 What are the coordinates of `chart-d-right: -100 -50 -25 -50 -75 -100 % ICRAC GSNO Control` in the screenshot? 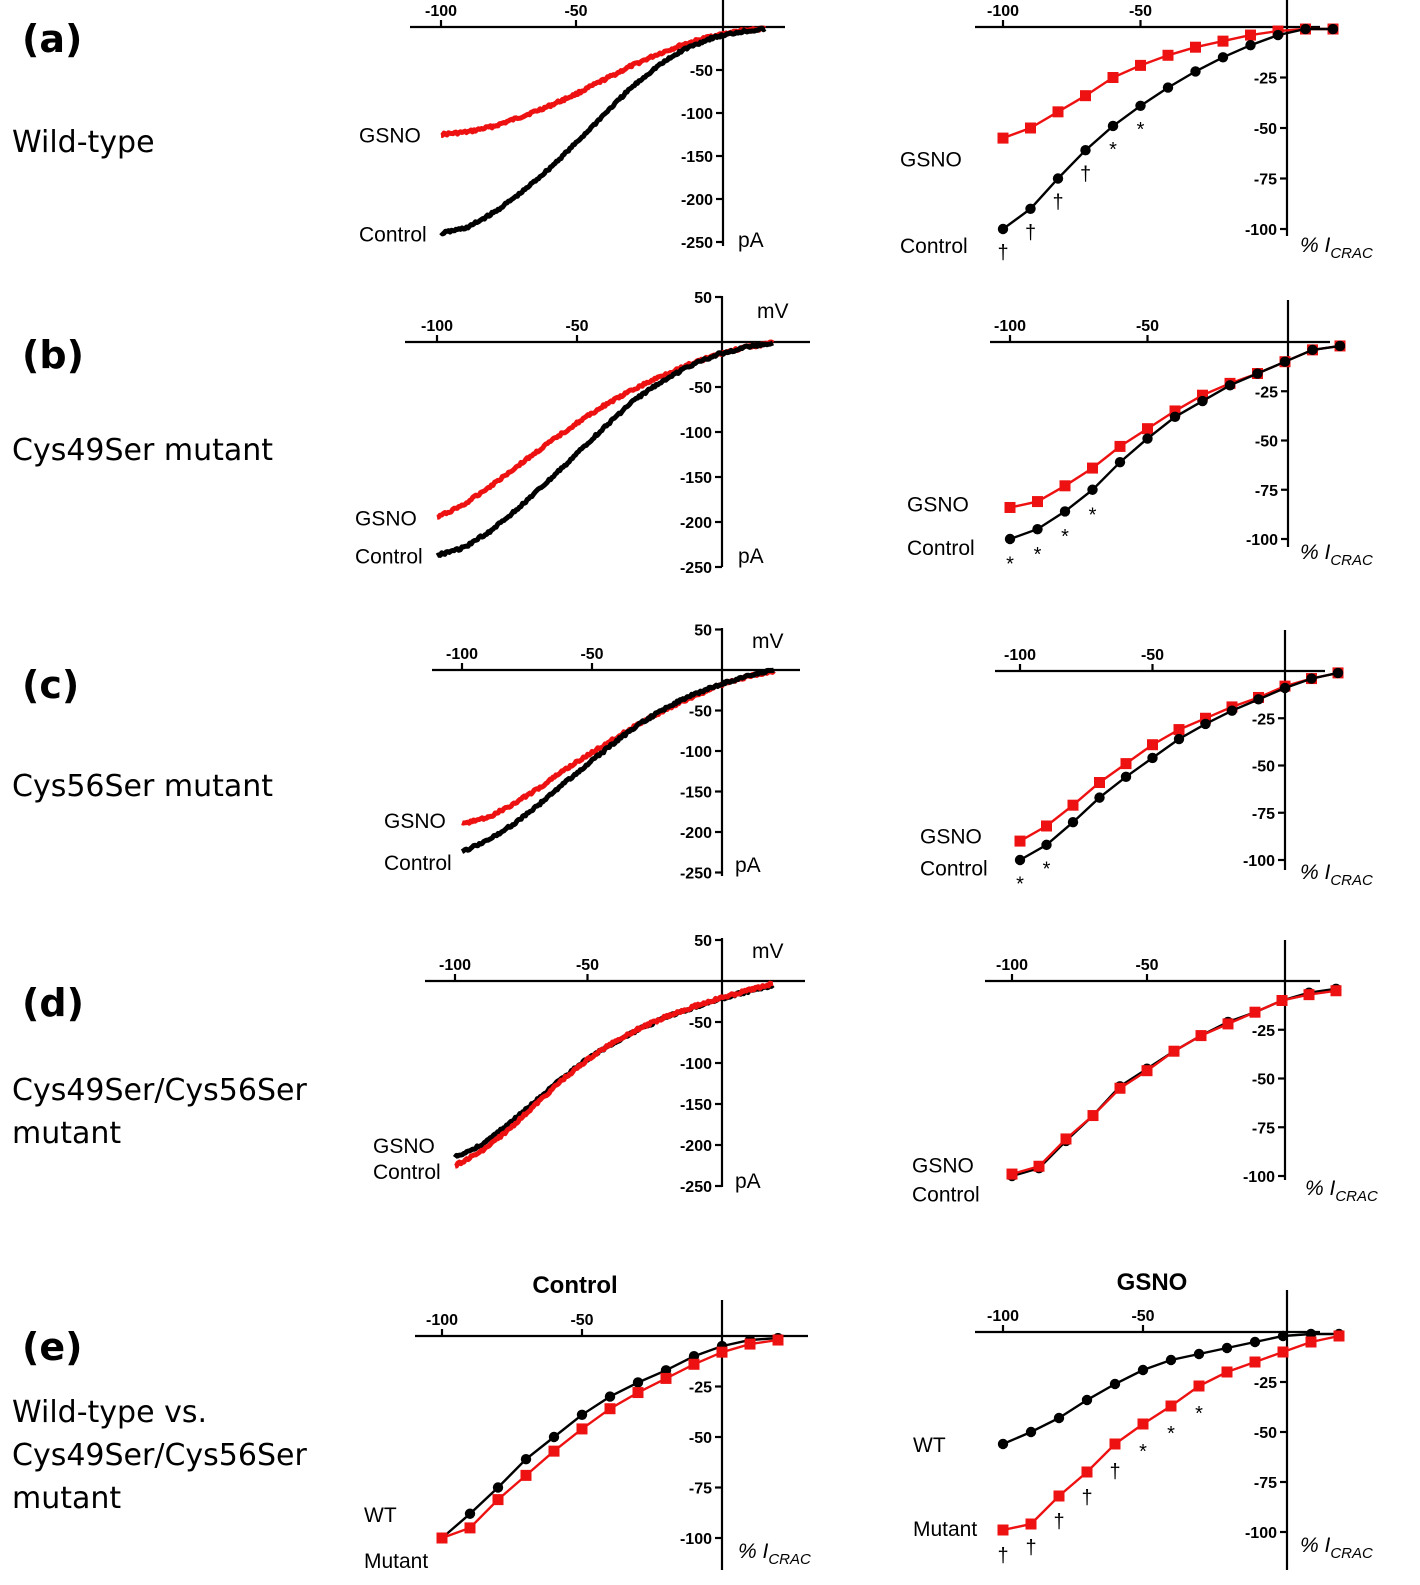 It's located at (1145, 1073).